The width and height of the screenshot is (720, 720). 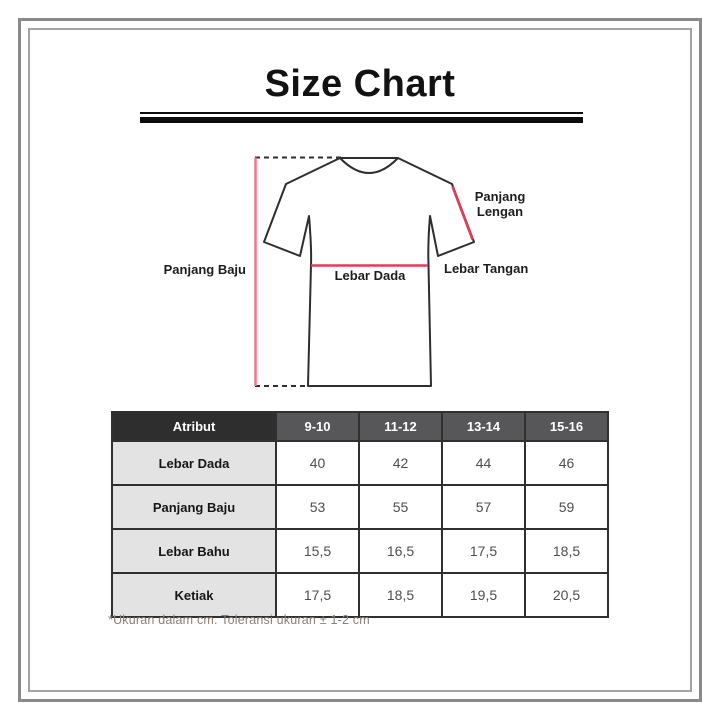 What do you see at coordinates (204, 269) in the screenshot?
I see `label-panjang-baju: Panjang Baju` at bounding box center [204, 269].